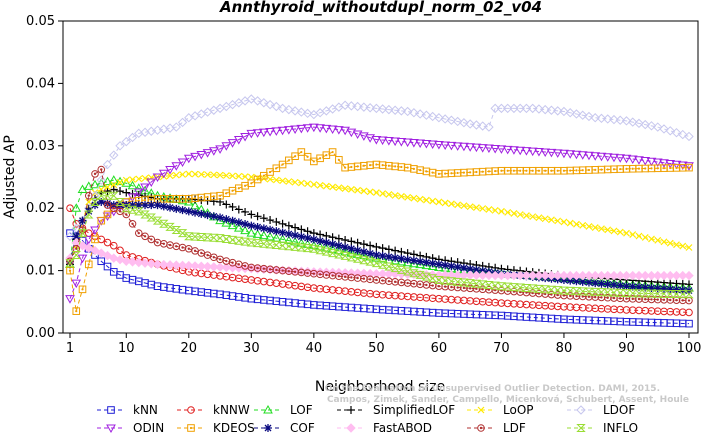  Describe the element at coordinates (40, 21) in the screenshot. I see `y-tick-label-5: 0.05` at that location.